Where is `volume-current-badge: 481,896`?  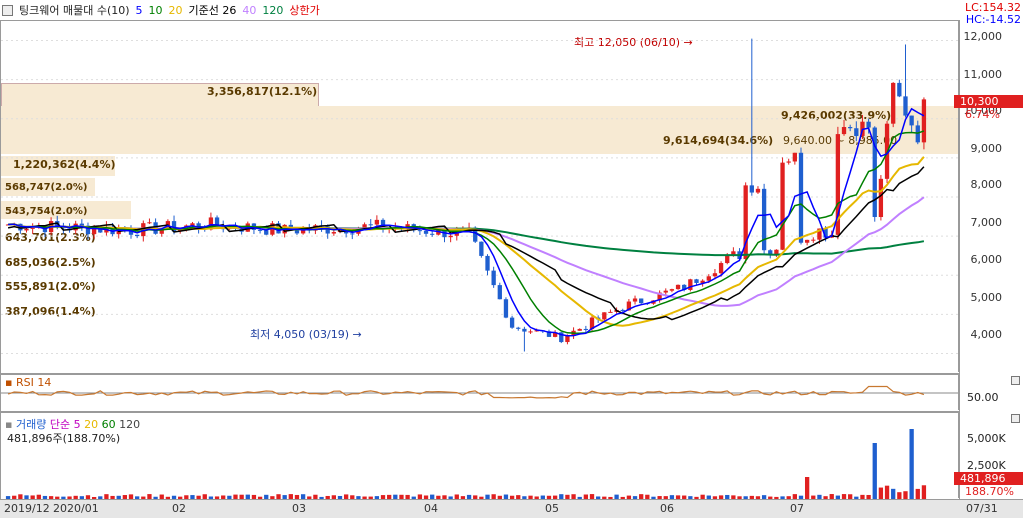
volume-current-badge: 481,896 is located at coordinates (988, 478).